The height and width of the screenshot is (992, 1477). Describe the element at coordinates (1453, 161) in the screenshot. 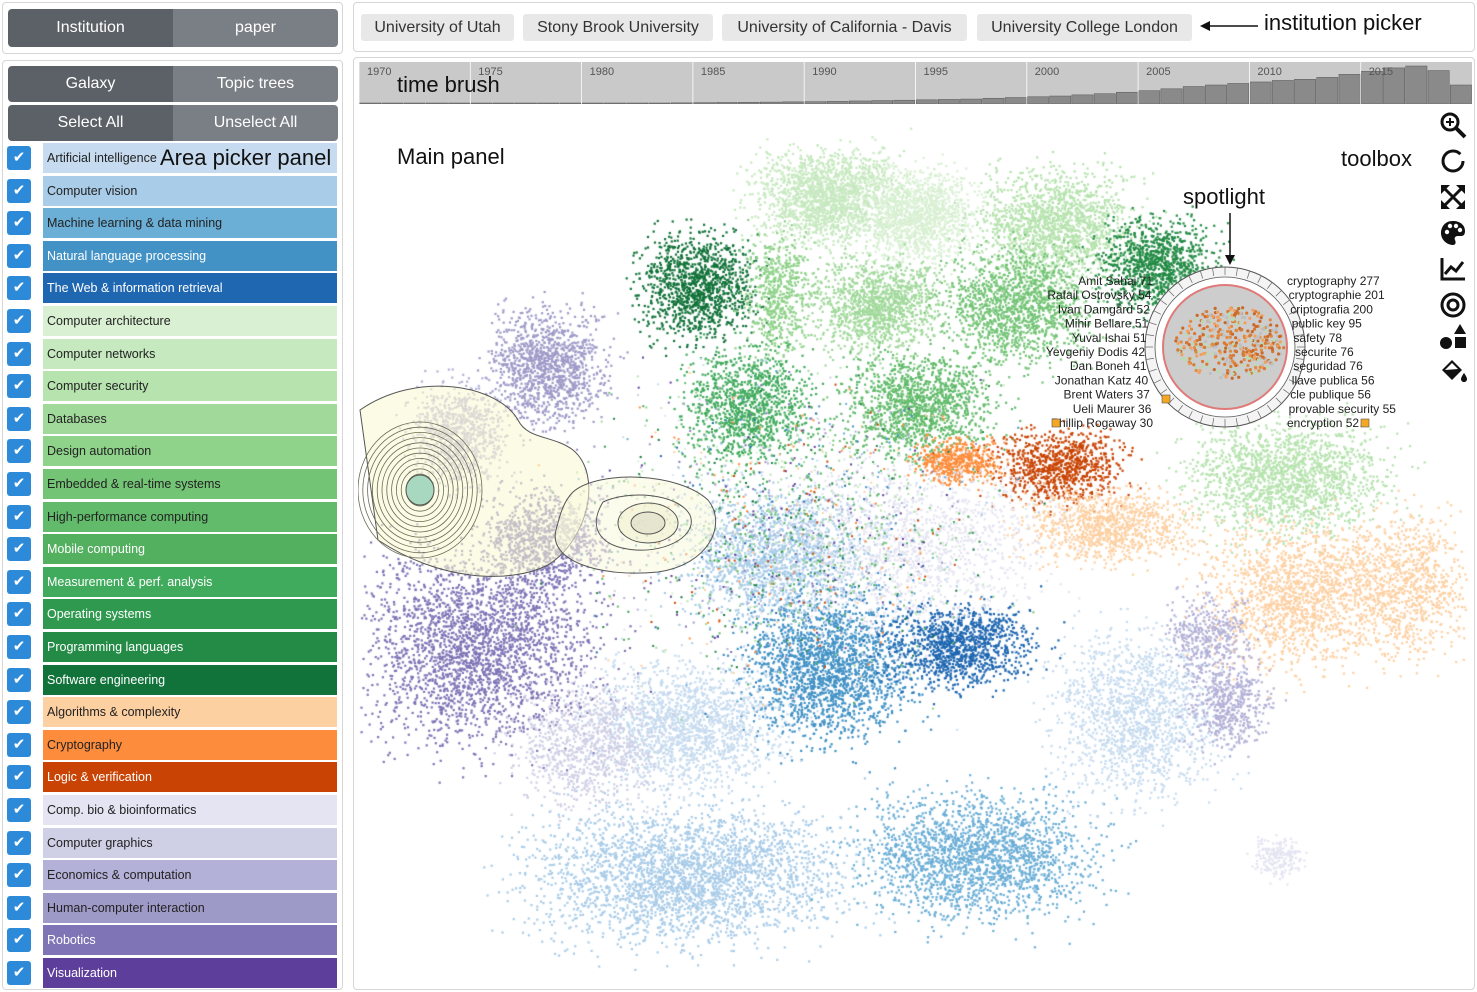

I see `lasso-icon` at that location.